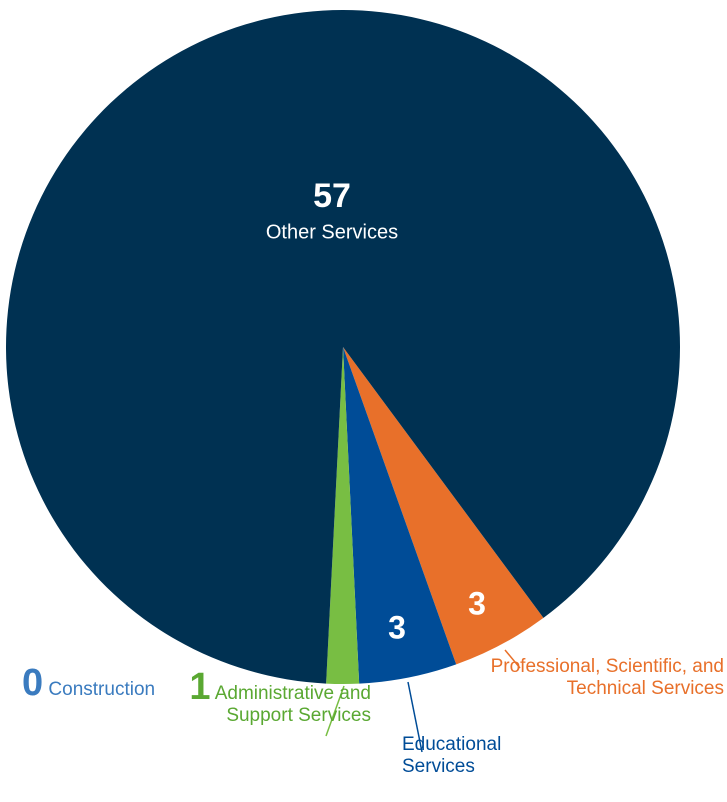 This screenshot has height=802, width=727. I want to click on category-label: Administrative and Support Services, so click(292, 704).